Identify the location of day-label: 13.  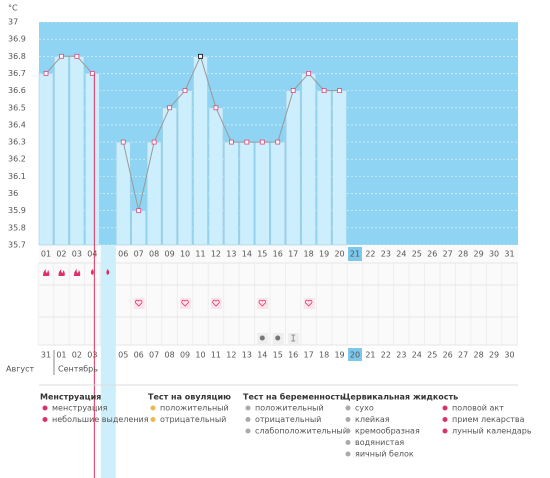
(231, 254).